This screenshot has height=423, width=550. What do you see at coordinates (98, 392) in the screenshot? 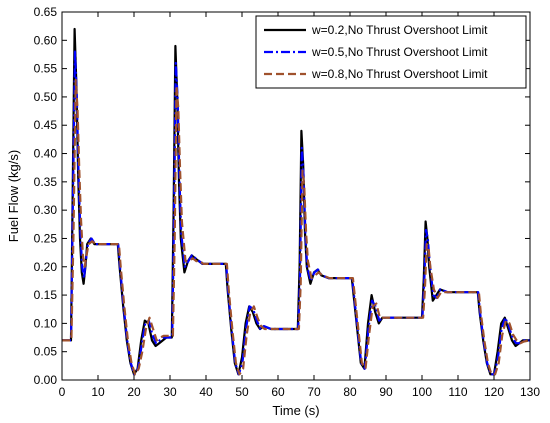
I see `x-tick-label: 10` at bounding box center [98, 392].